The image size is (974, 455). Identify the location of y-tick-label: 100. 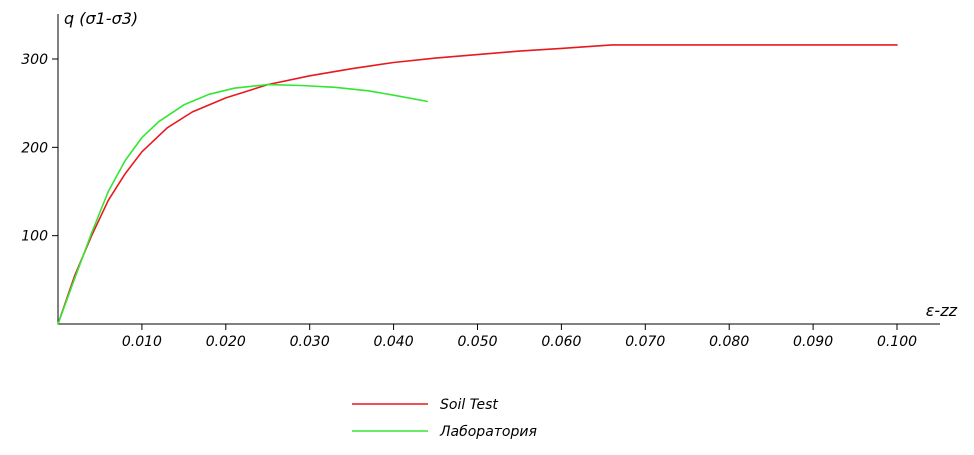
(34, 237).